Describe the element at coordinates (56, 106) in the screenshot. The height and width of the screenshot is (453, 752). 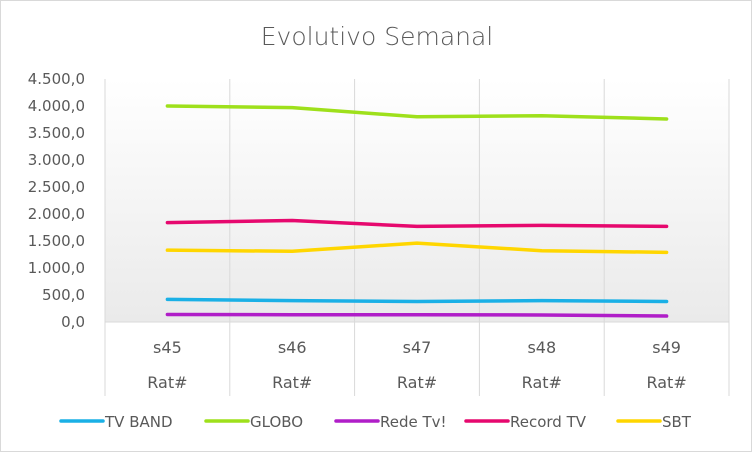
I see `y-tick-label: 4.000,0` at that location.